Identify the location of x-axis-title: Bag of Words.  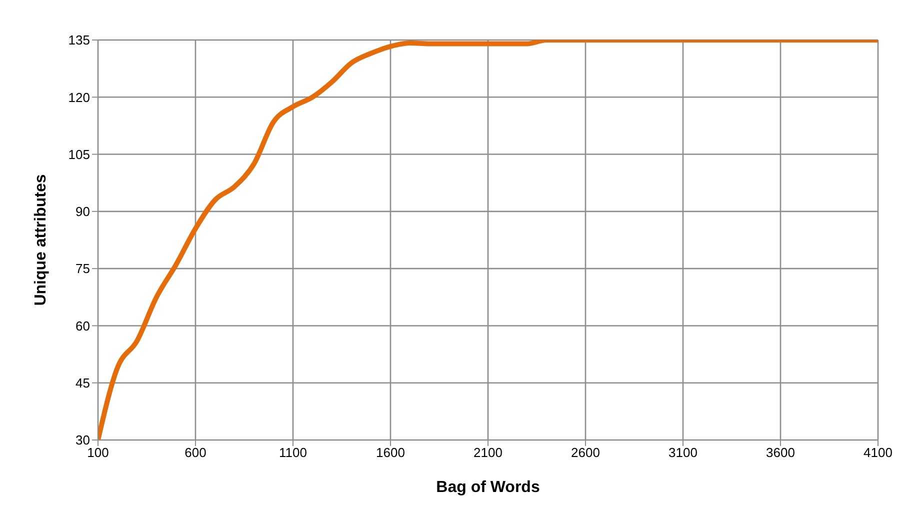
(488, 487).